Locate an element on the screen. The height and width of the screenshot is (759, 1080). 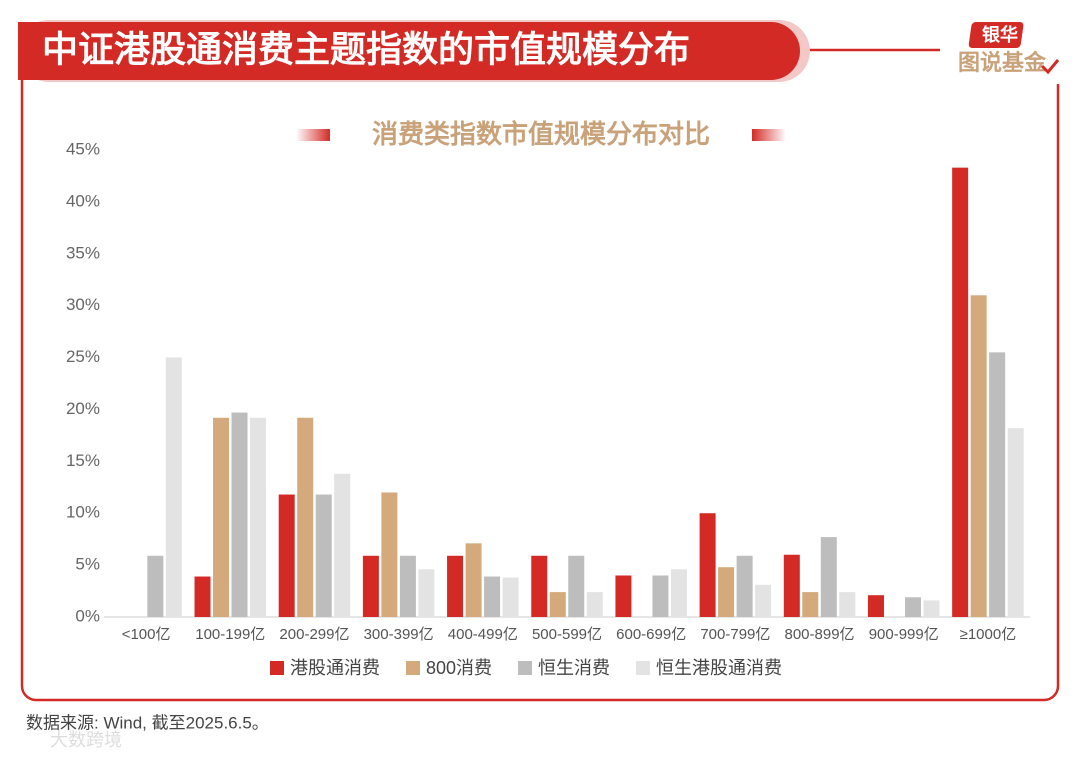
x-tick-label: <100亿 is located at coordinates (146, 634).